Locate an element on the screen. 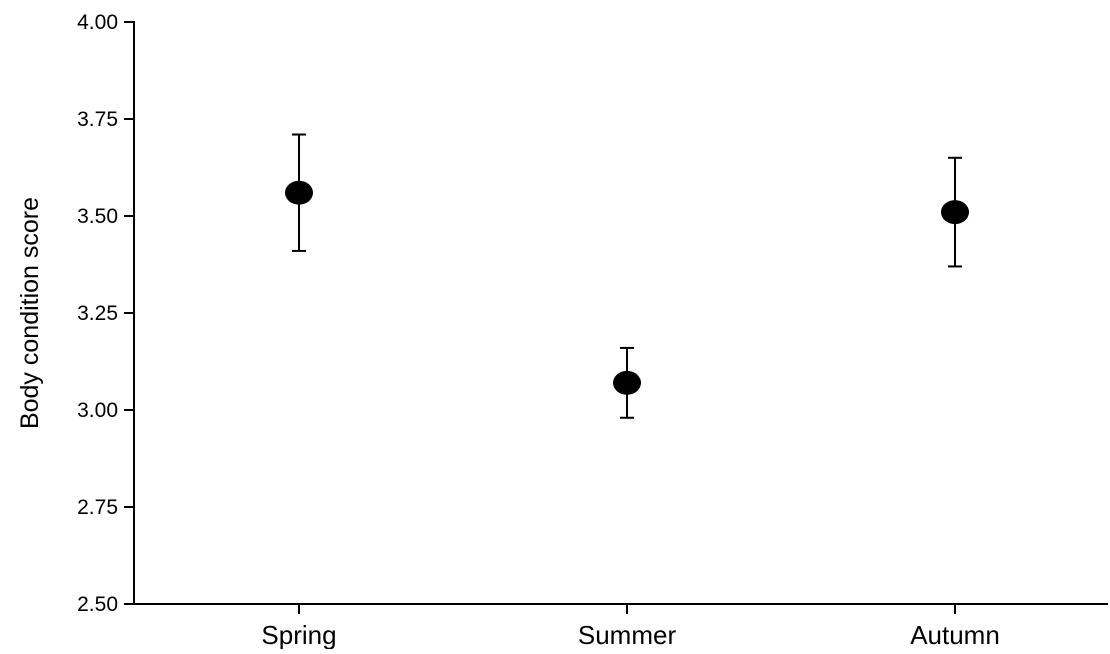 The image size is (1110, 654). y-tick-label: 2.75 is located at coordinates (97, 507).